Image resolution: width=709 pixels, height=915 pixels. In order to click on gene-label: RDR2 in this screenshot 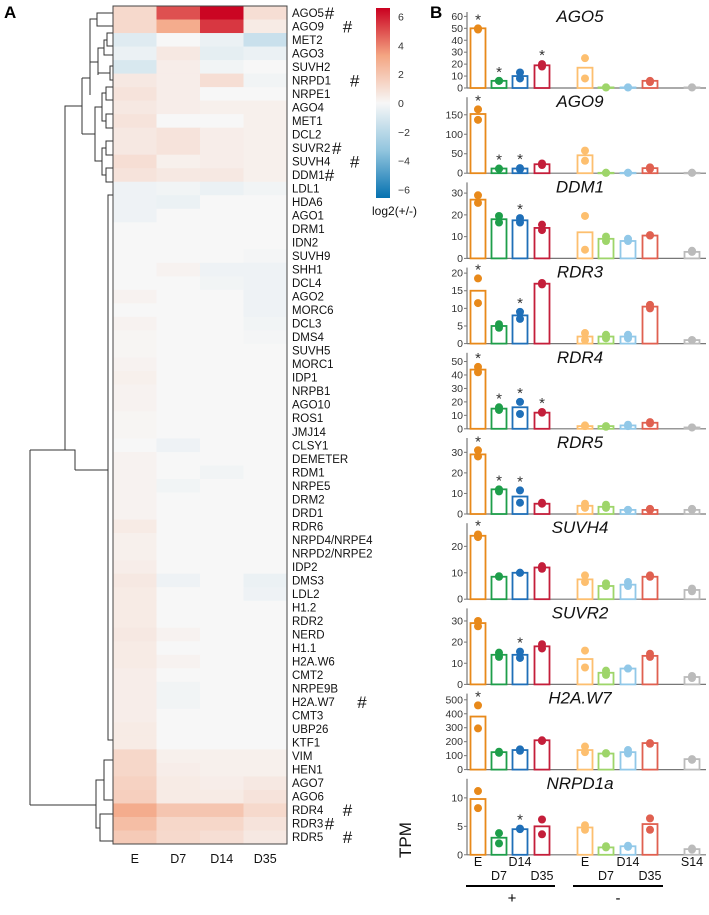, I will do `click(307, 622)`.